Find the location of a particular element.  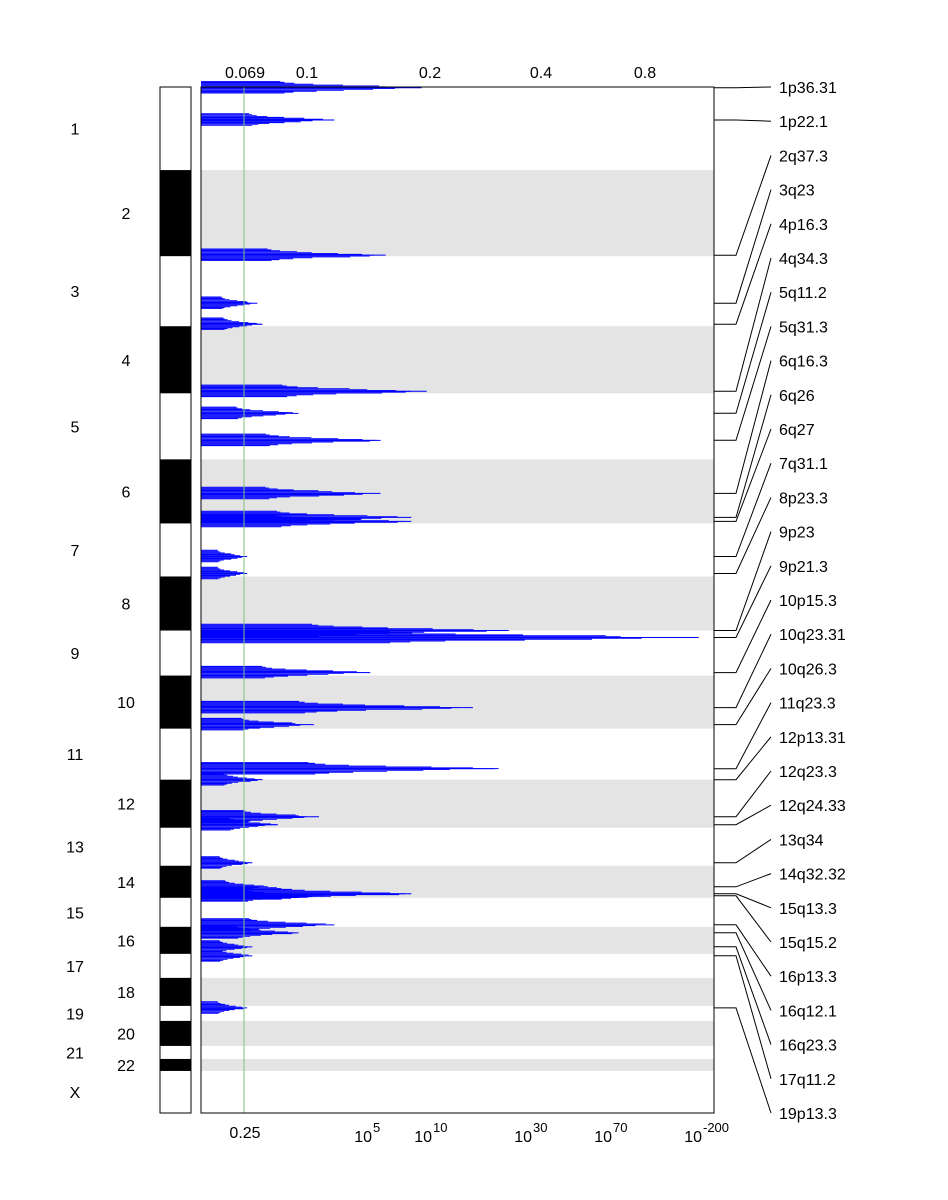

top-tick-label: 0.8 is located at coordinates (645, 73).